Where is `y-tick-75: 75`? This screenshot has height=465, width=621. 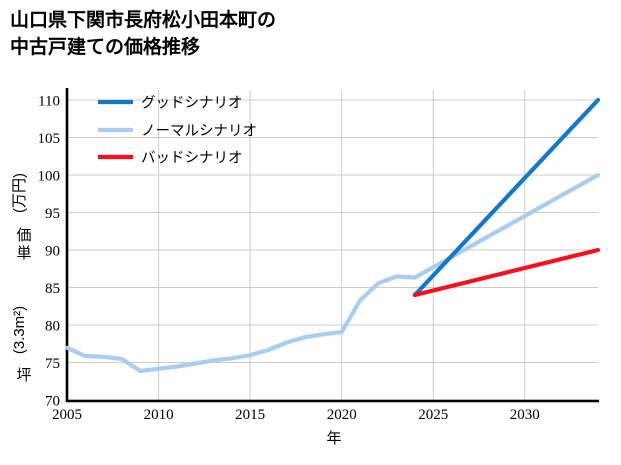
y-tick-75: 75 is located at coordinates (52, 364).